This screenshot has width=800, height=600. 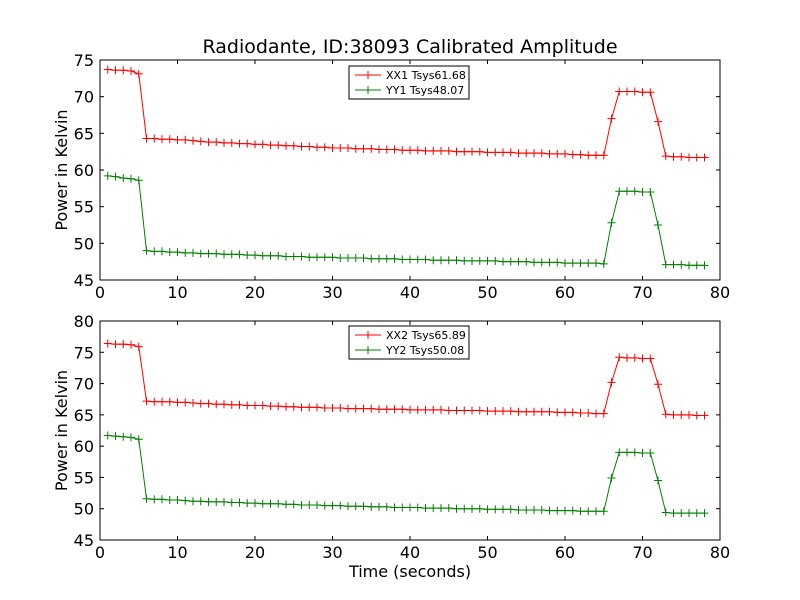 I want to click on y-tick-label-0-4: 65, so click(x=84, y=133).